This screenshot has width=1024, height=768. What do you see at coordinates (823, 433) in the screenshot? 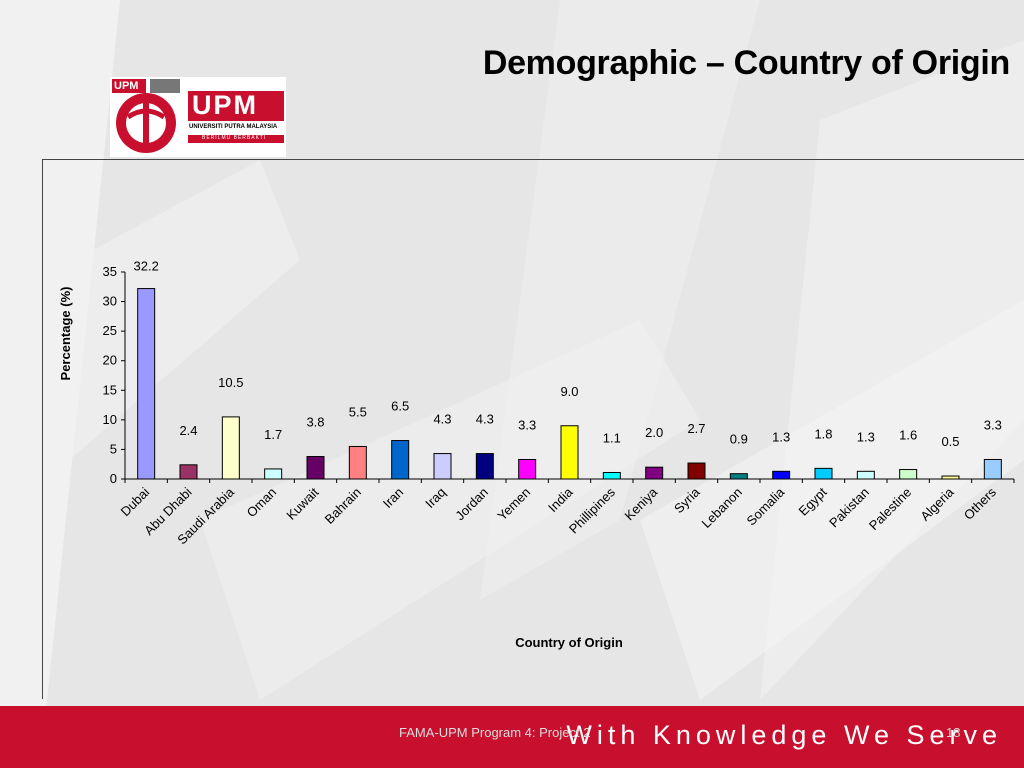
I see `data-label: 1.8` at bounding box center [823, 433].